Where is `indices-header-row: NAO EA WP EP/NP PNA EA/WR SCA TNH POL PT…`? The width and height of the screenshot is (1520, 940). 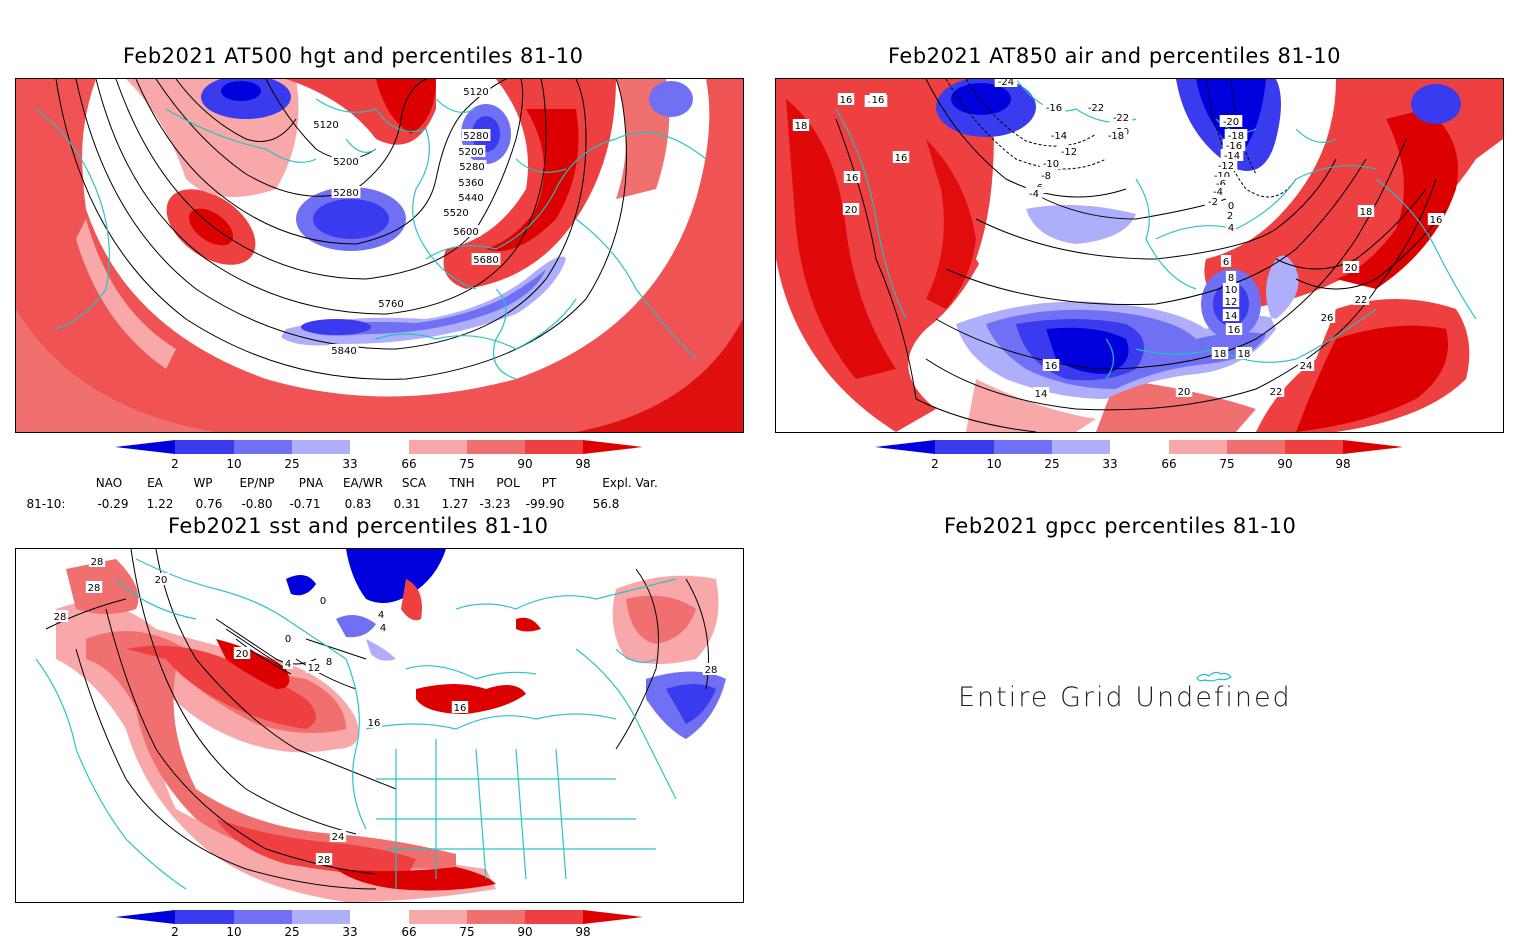
indices-header-row: NAO EA WP EP/NP PNA EA/WR SCA TNH POL PT… is located at coordinates (380, 484).